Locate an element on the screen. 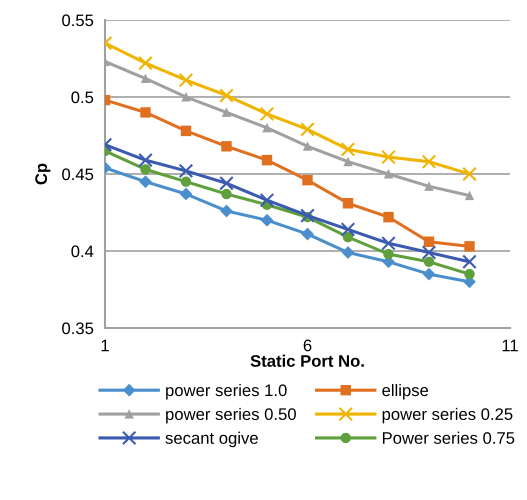  legend-label: secant ogive is located at coordinates (211, 440).